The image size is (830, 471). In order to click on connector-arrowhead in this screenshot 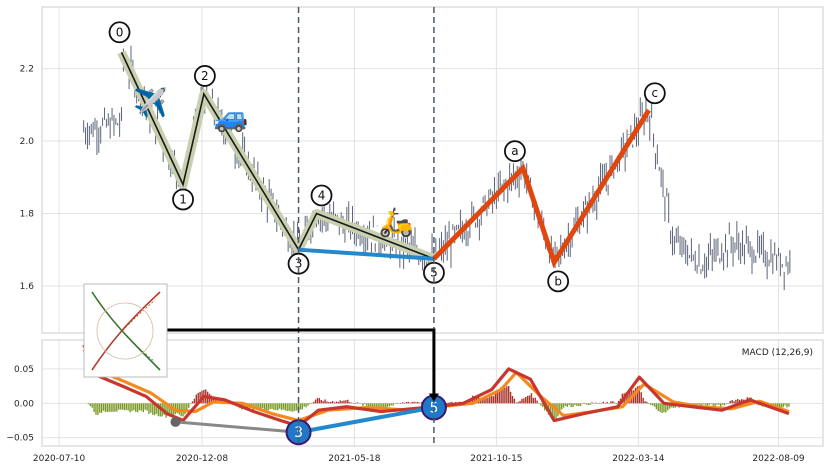, I will do `click(433, 397)`.